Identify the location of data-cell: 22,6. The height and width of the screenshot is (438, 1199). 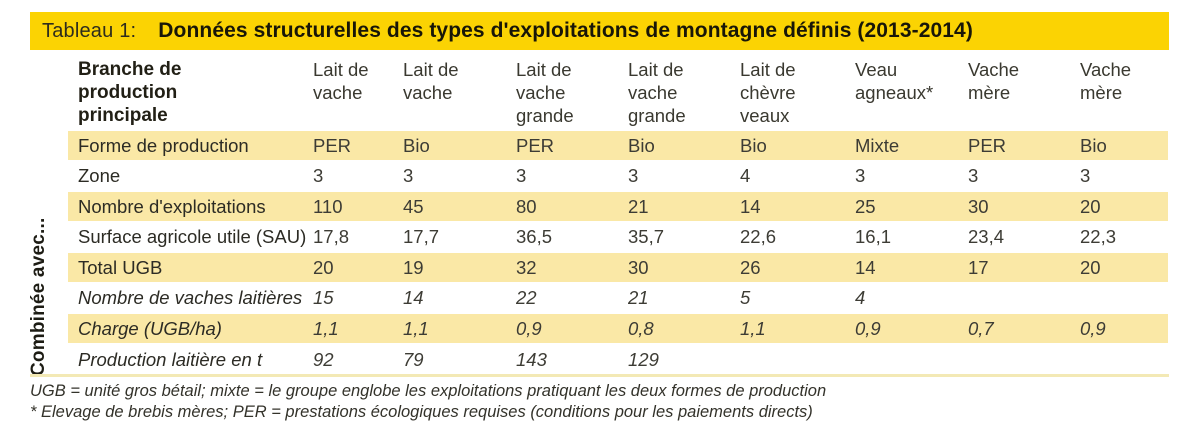
(758, 236).